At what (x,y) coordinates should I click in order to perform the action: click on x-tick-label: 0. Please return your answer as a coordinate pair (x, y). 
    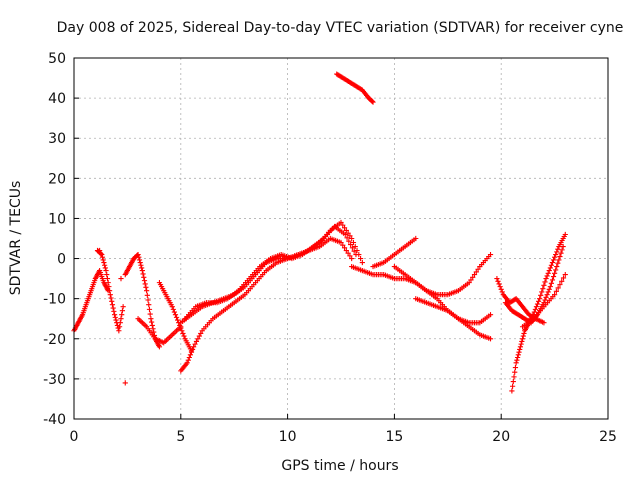
    Looking at the image, I should click on (74, 437).